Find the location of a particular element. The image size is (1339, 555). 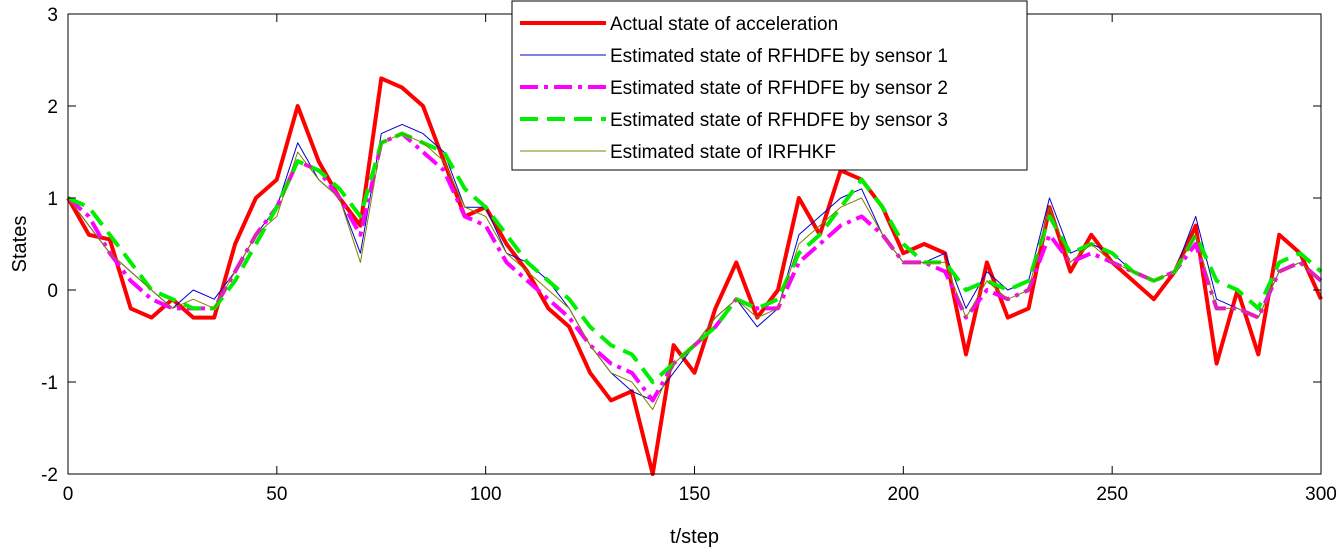

y-tick-label: 3 is located at coordinates (52, 15).